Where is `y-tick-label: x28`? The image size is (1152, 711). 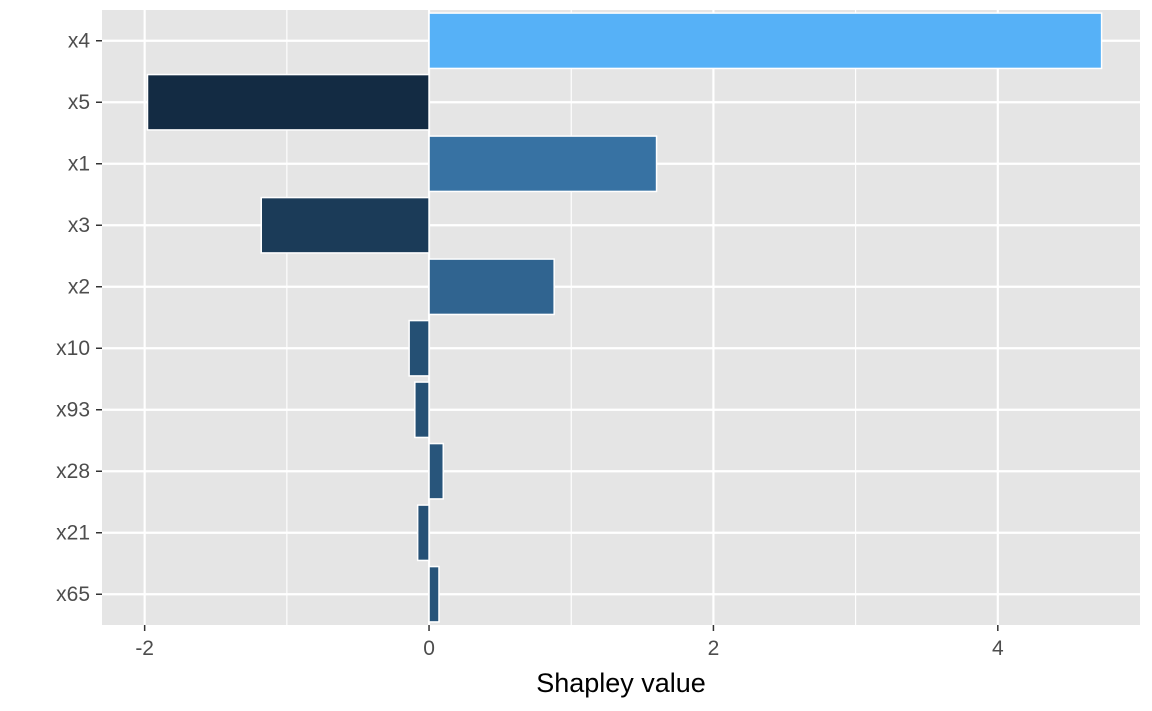 y-tick-label: x28 is located at coordinates (73, 471).